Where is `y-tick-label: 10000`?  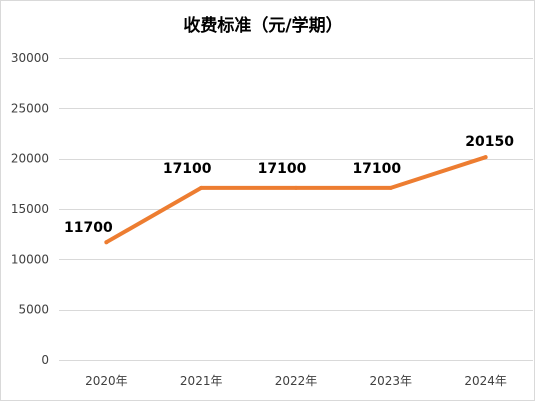 y-tick-label: 10000 is located at coordinates (30, 259).